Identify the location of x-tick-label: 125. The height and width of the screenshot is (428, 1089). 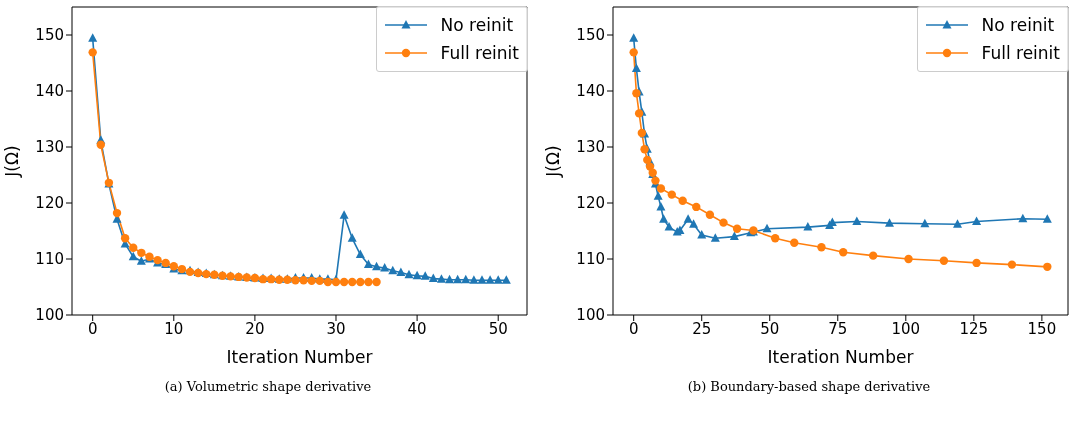
(974, 328).